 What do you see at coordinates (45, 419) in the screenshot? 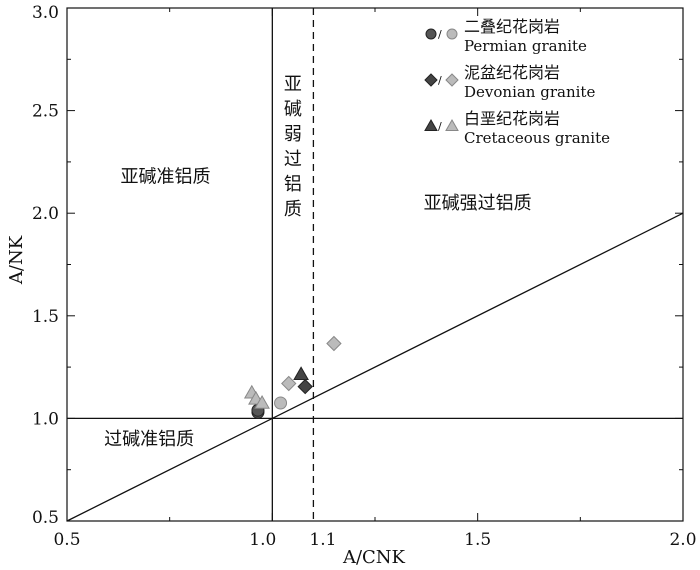
I see `y-tick-label: 1.0` at bounding box center [45, 419].